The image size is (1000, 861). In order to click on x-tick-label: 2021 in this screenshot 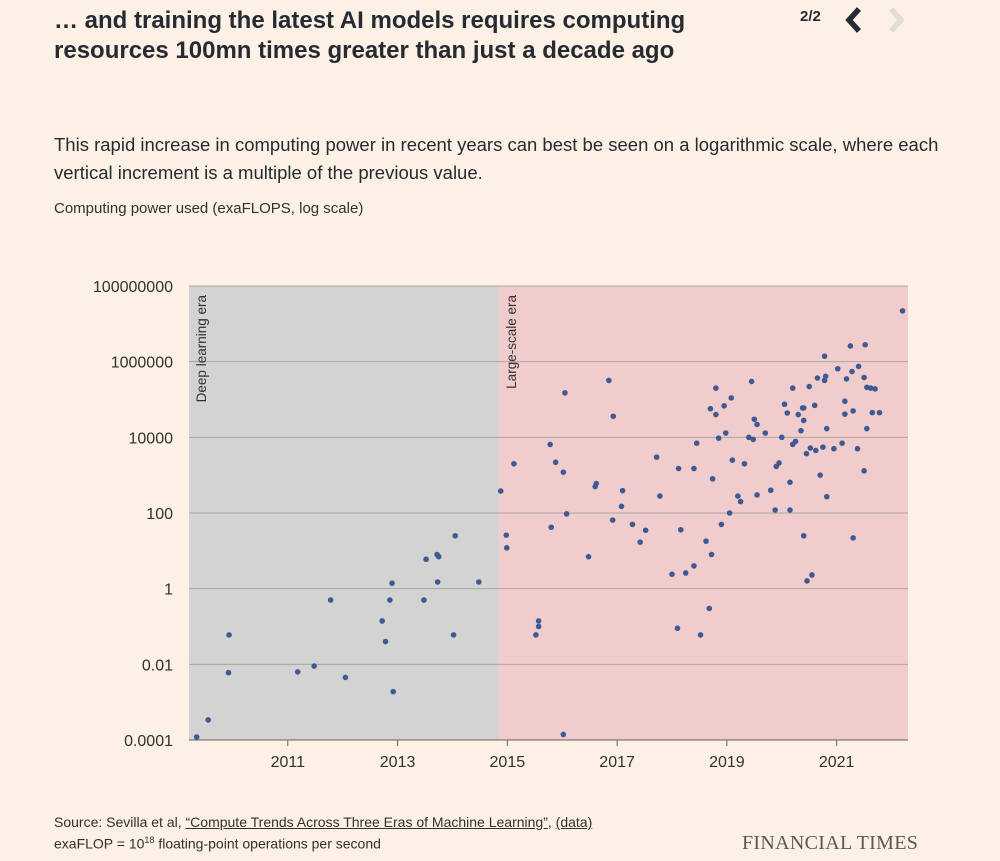, I will do `click(837, 762)`.